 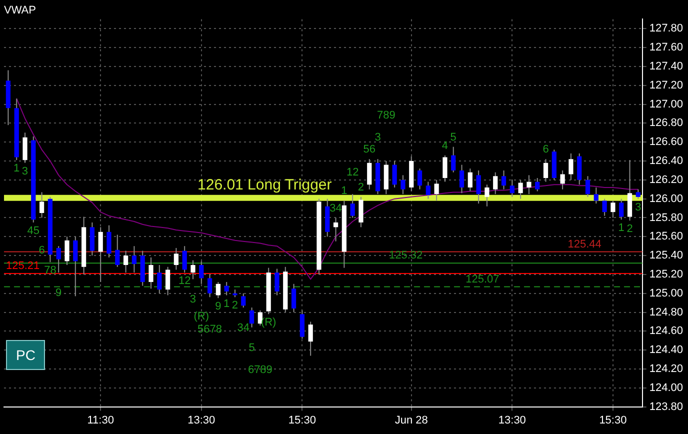 I want to click on text: 5, so click(x=453, y=137).